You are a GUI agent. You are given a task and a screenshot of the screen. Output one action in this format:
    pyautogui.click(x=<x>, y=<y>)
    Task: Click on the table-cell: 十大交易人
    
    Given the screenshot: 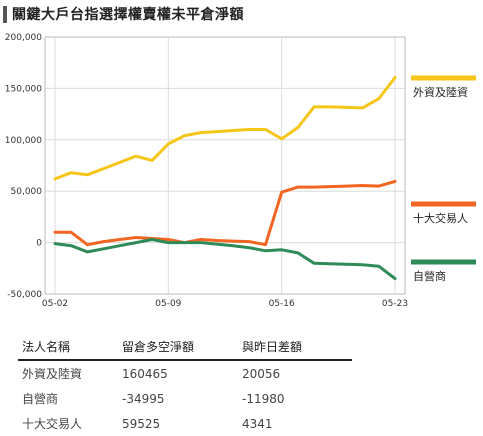 What is the action you would take?
    pyautogui.click(x=52, y=424)
    